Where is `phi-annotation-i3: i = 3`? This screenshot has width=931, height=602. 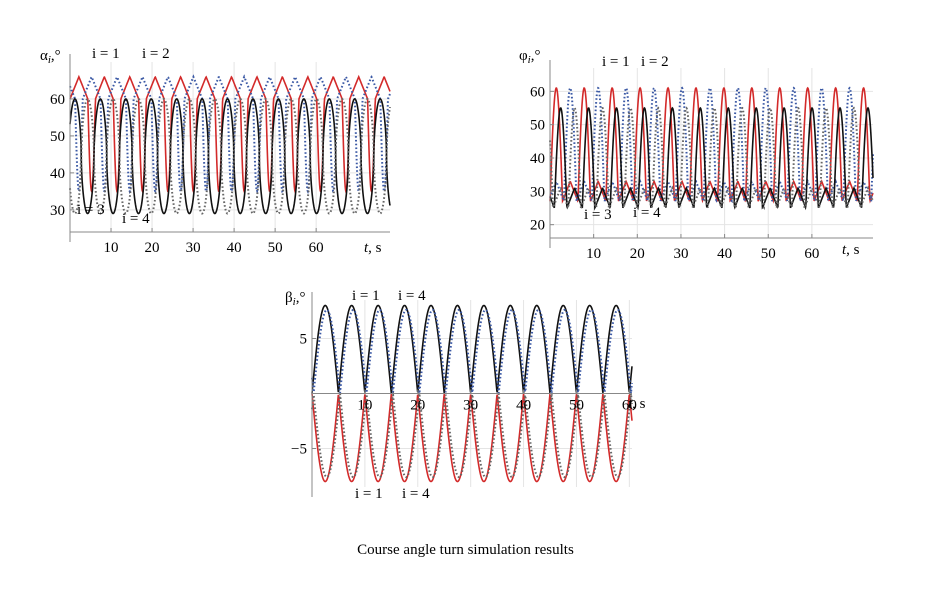 phi-annotation-i3: i = 3 is located at coordinates (598, 215).